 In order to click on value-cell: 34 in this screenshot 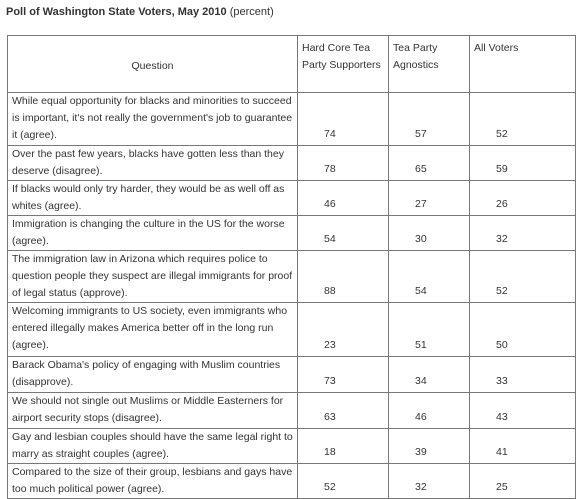, I will do `click(429, 374)`.